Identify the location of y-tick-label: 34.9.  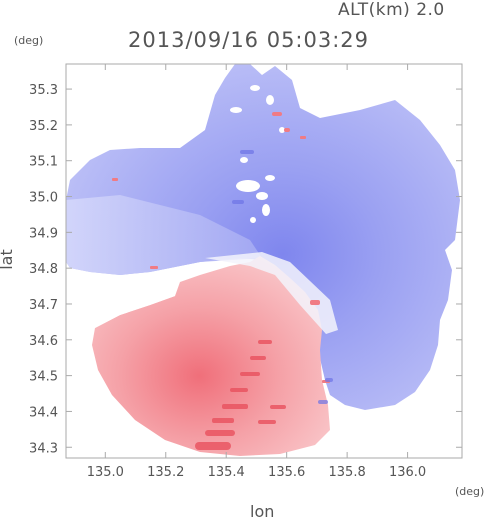
(43, 233).